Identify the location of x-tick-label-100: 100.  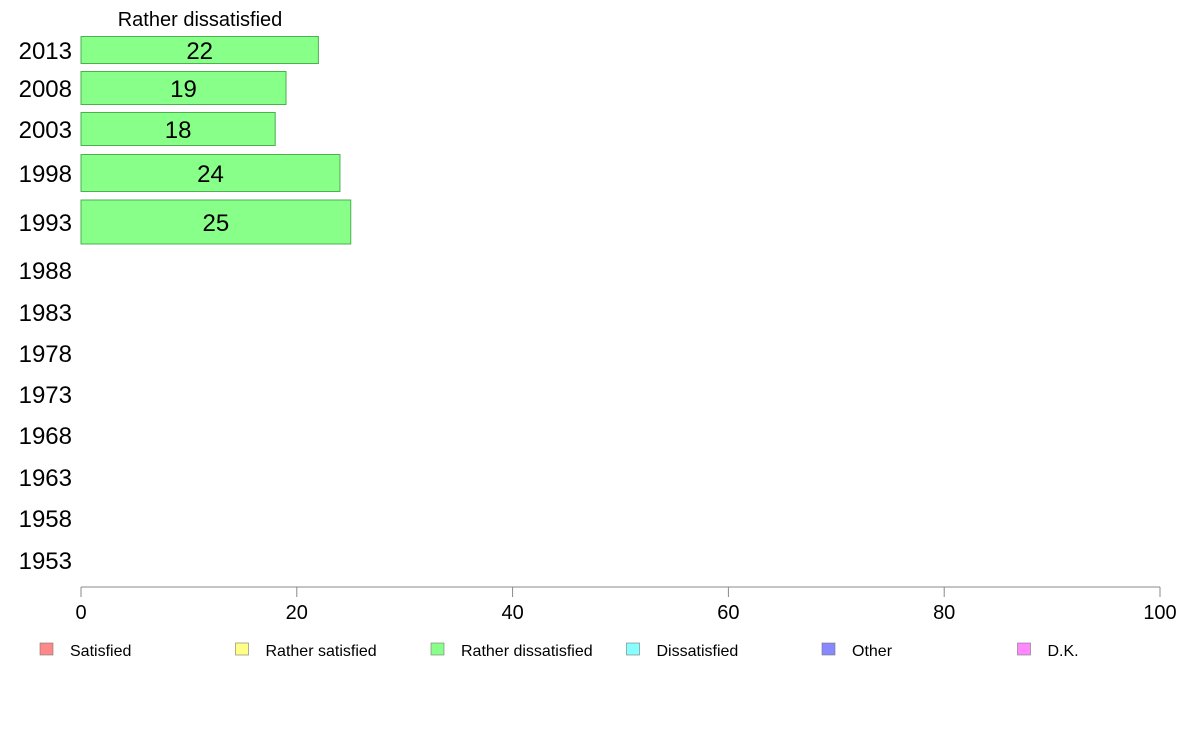
(1159, 613).